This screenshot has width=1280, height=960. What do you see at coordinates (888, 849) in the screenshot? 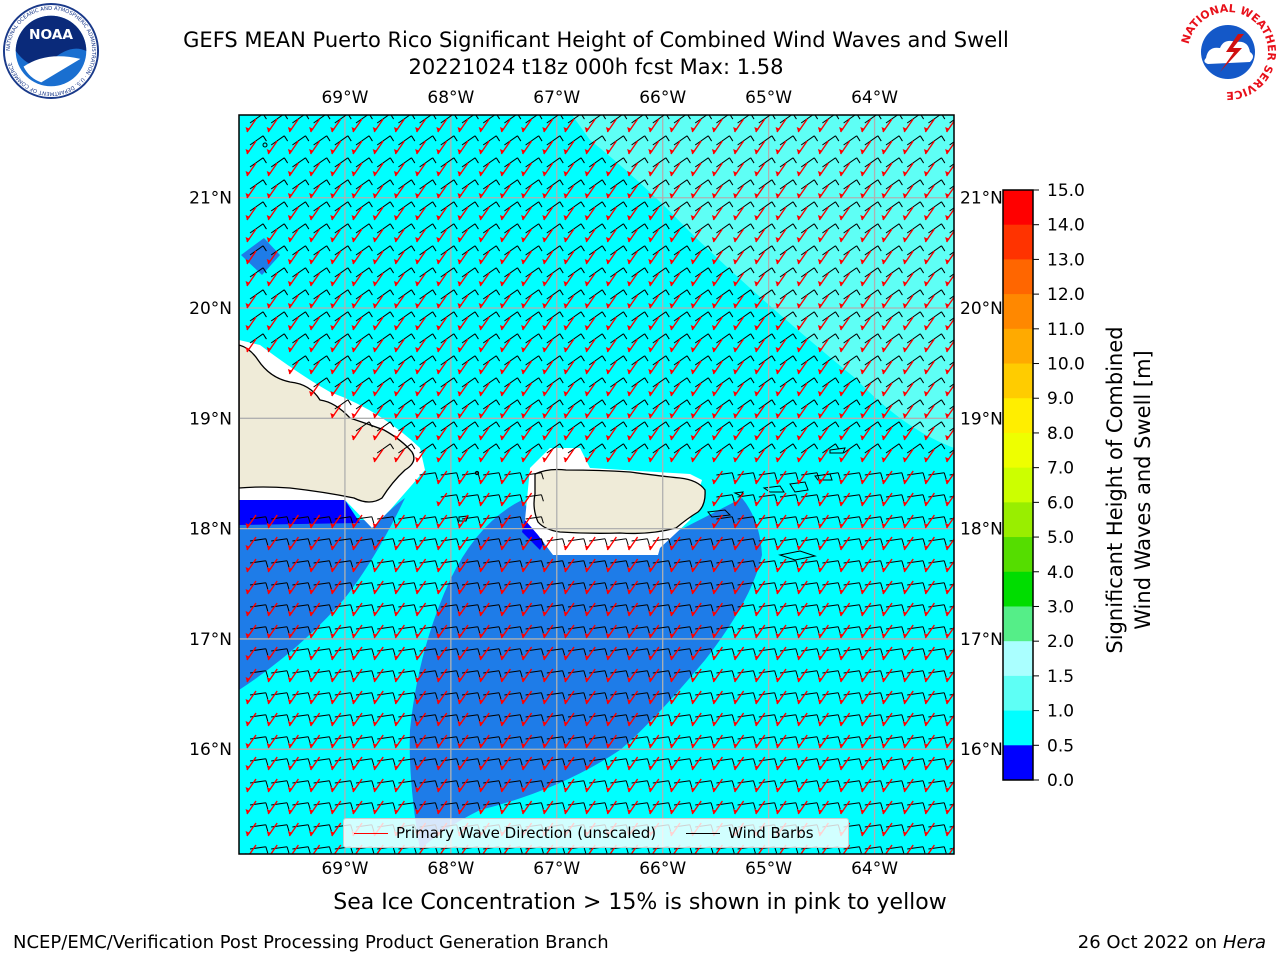
I see `wave-arrow` at bounding box center [888, 849].